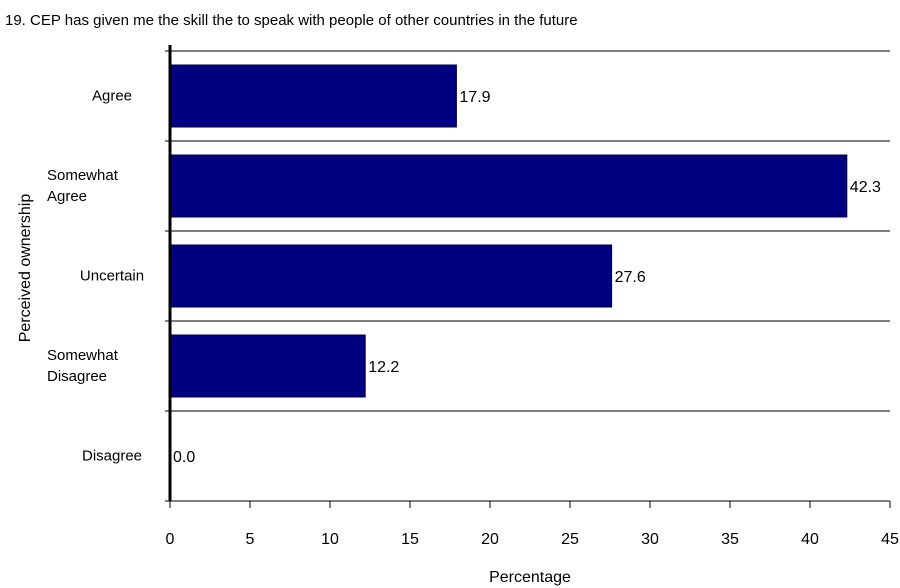  Describe the element at coordinates (730, 539) in the screenshot. I see `x-tick-label: 35` at that location.